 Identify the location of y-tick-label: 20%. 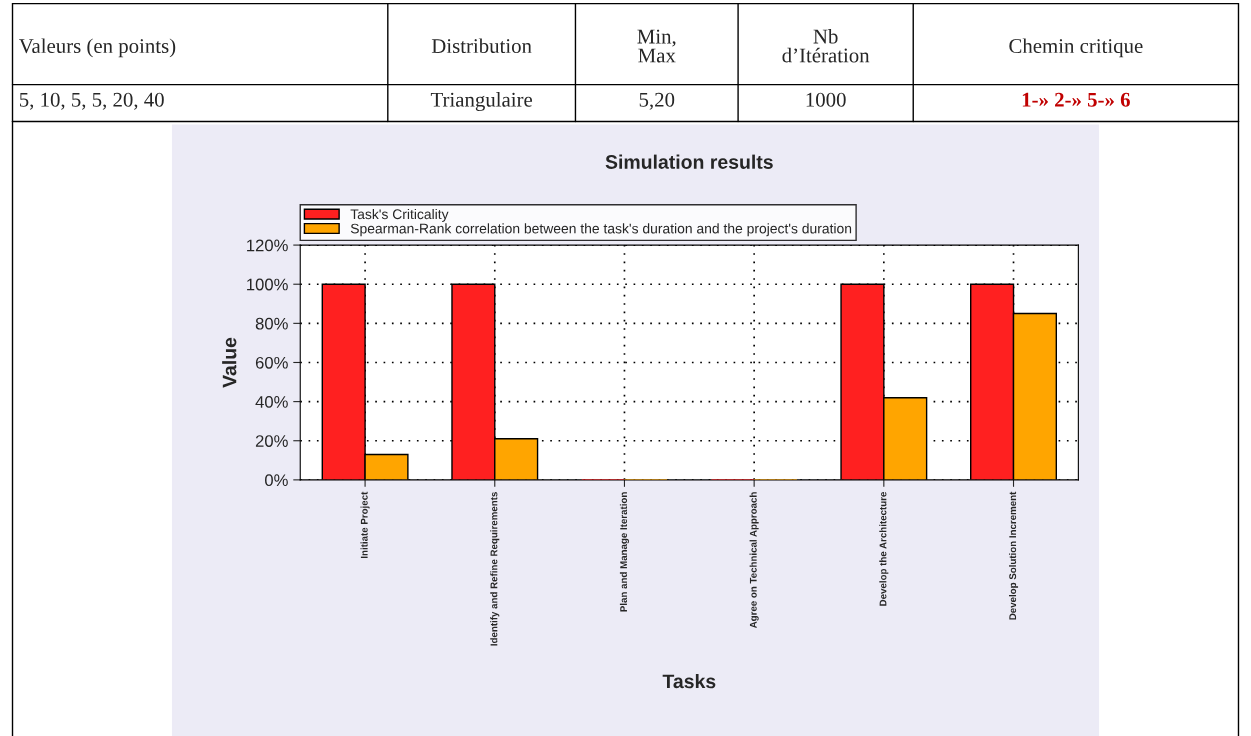
(271, 441).